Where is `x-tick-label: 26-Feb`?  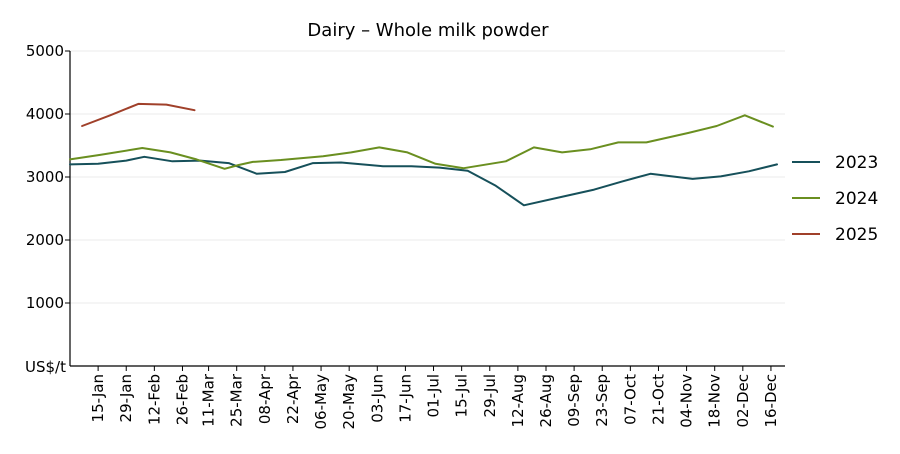
x-tick-label: 26-Feb is located at coordinates (182, 399).